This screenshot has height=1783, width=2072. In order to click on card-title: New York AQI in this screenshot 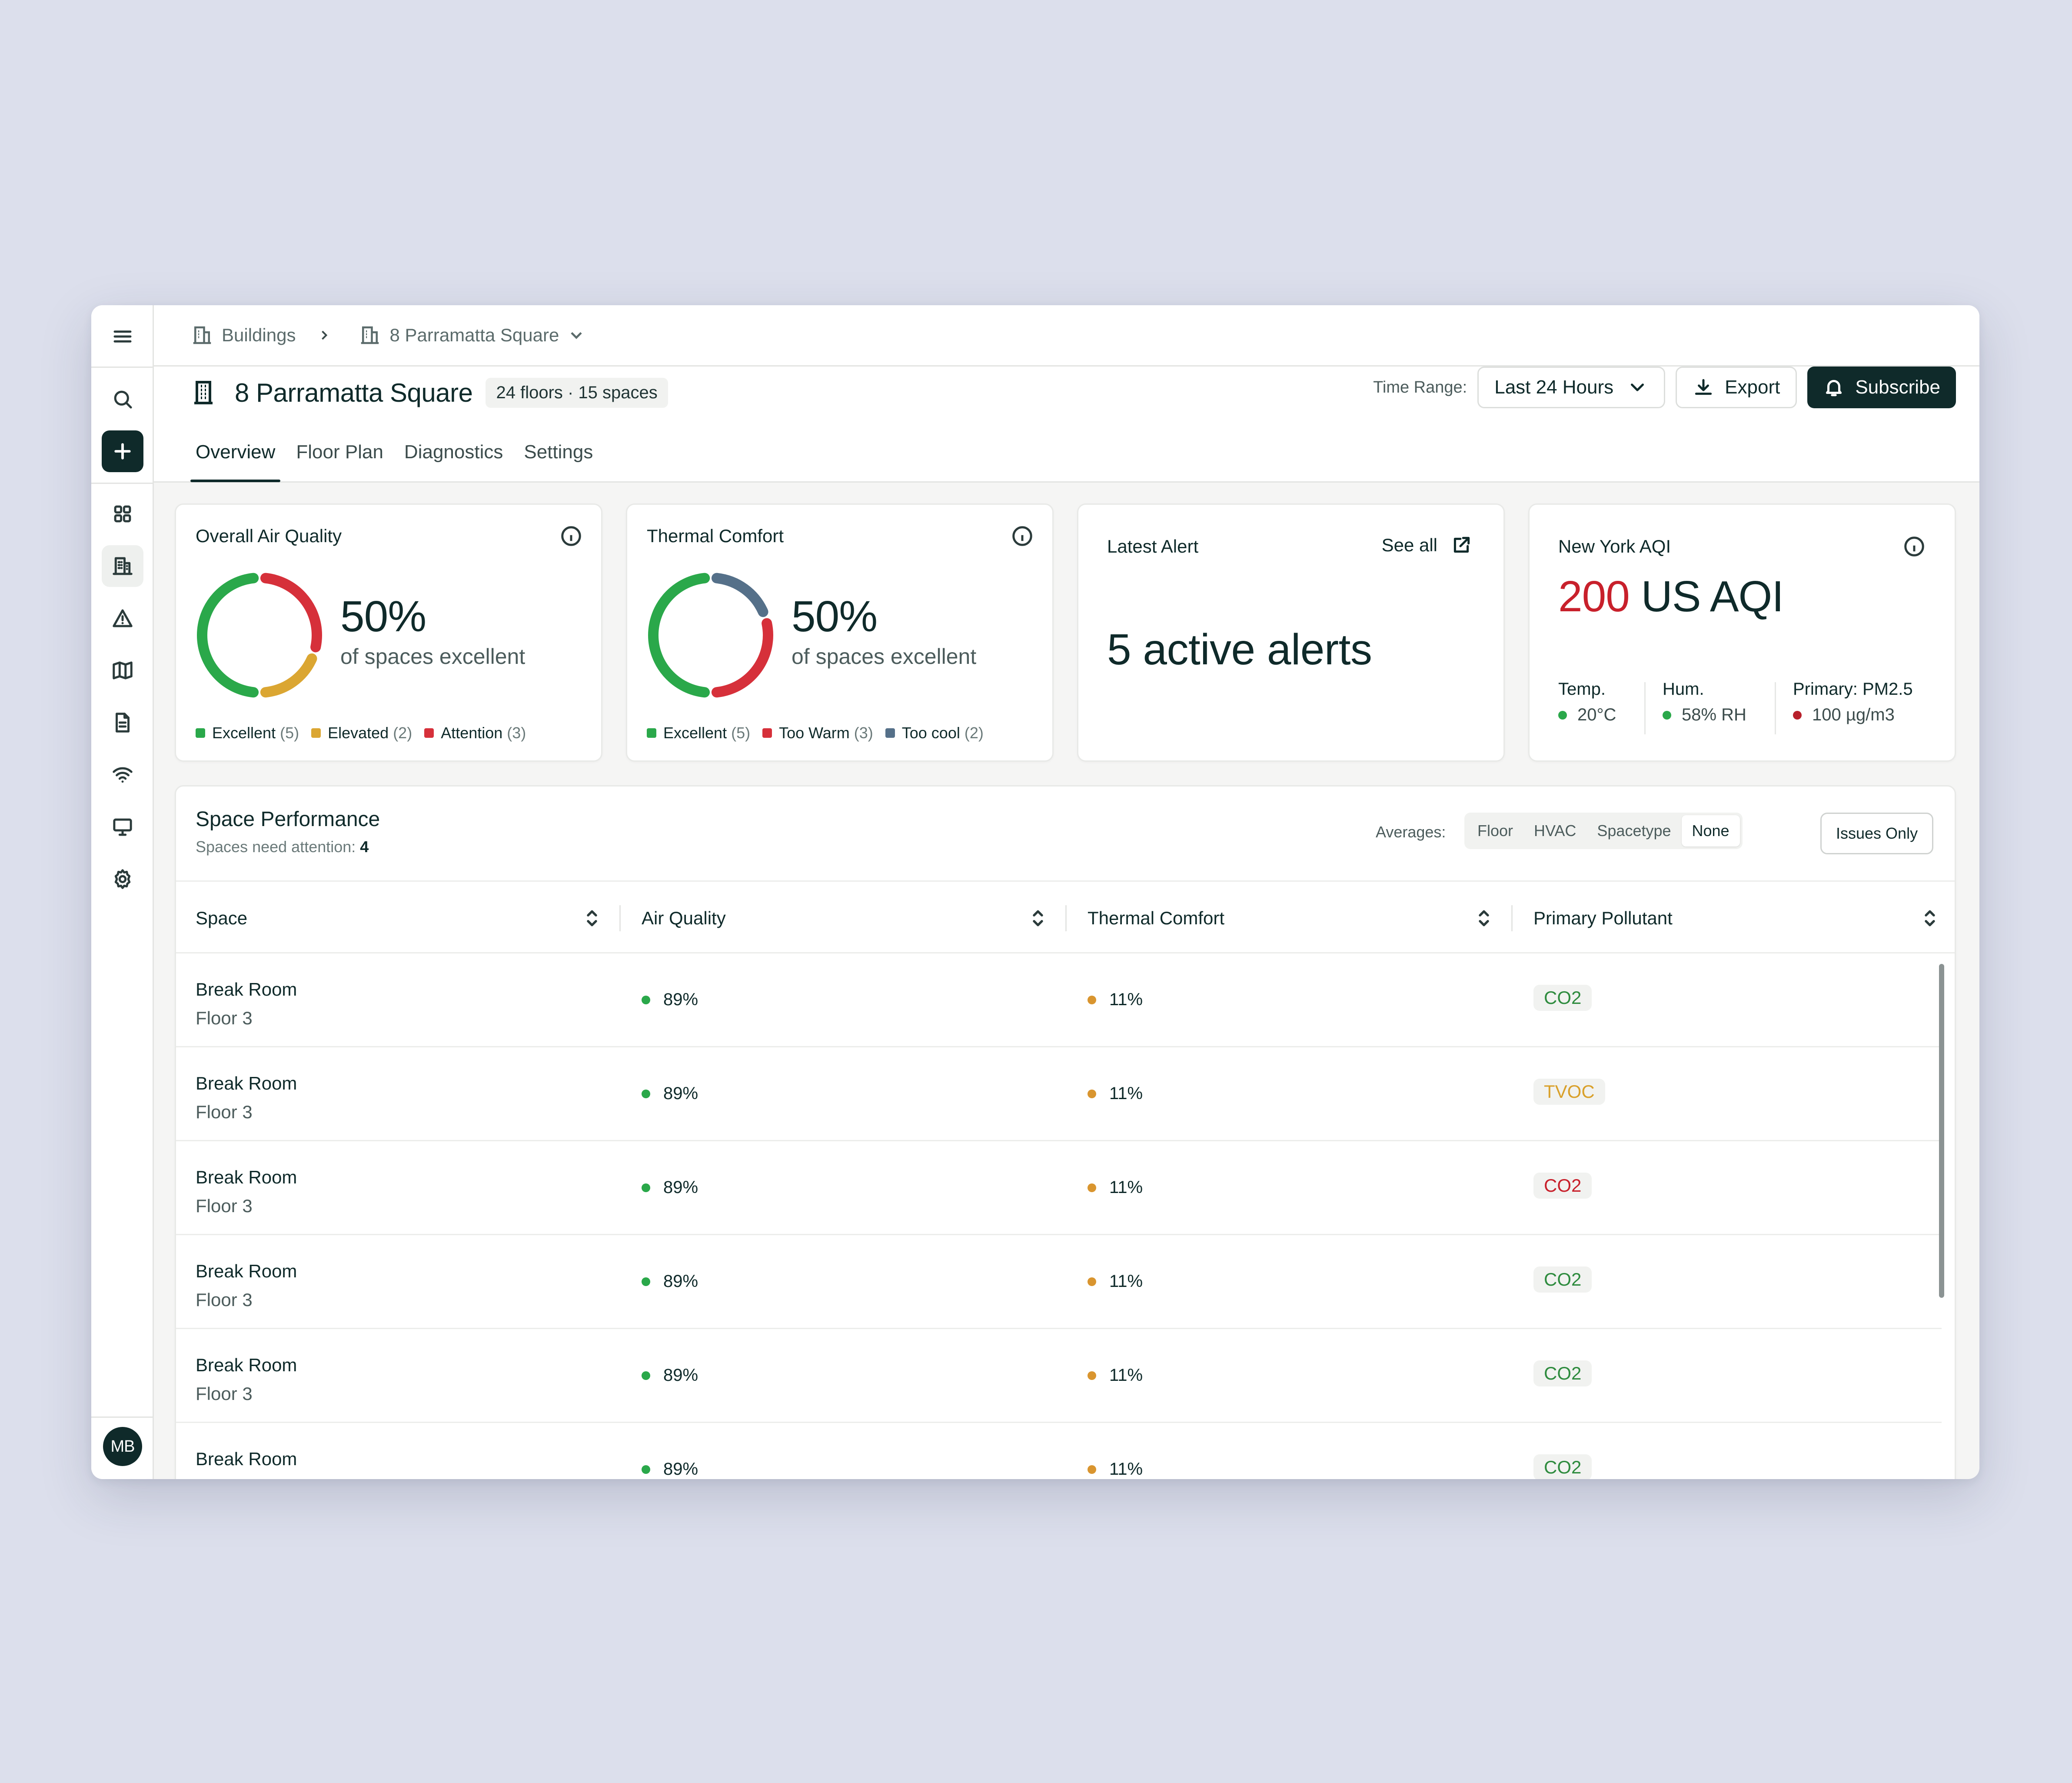, I will do `click(1615, 547)`.